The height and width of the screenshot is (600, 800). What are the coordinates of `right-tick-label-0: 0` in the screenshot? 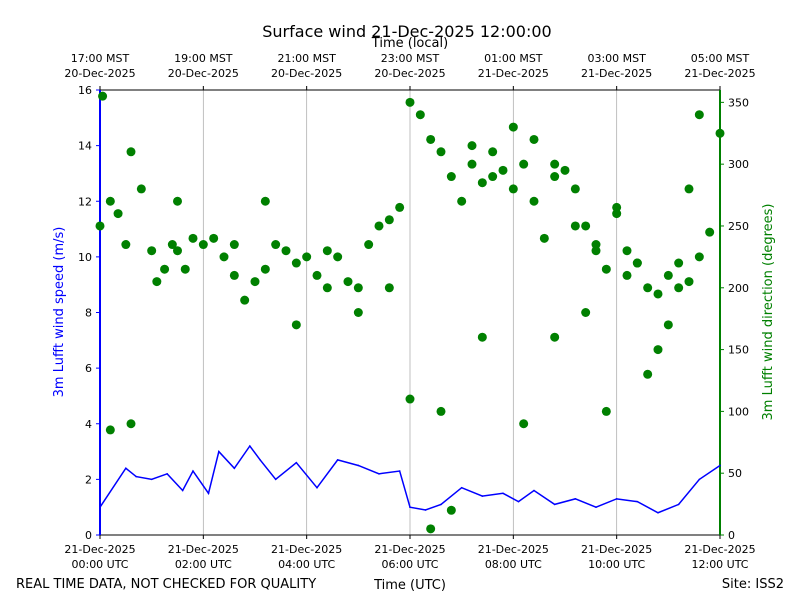 It's located at (731, 535).